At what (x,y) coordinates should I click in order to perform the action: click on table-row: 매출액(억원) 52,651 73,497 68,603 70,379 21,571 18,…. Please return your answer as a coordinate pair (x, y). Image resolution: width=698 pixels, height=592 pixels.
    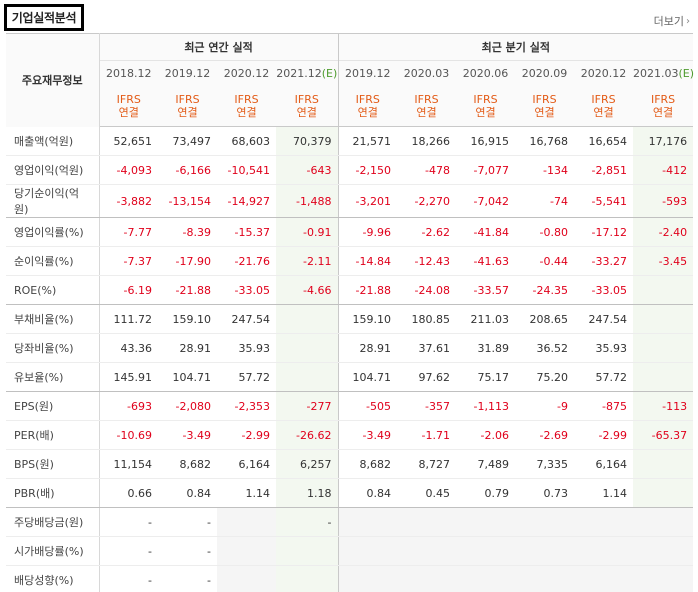
    Looking at the image, I should click on (350, 141).